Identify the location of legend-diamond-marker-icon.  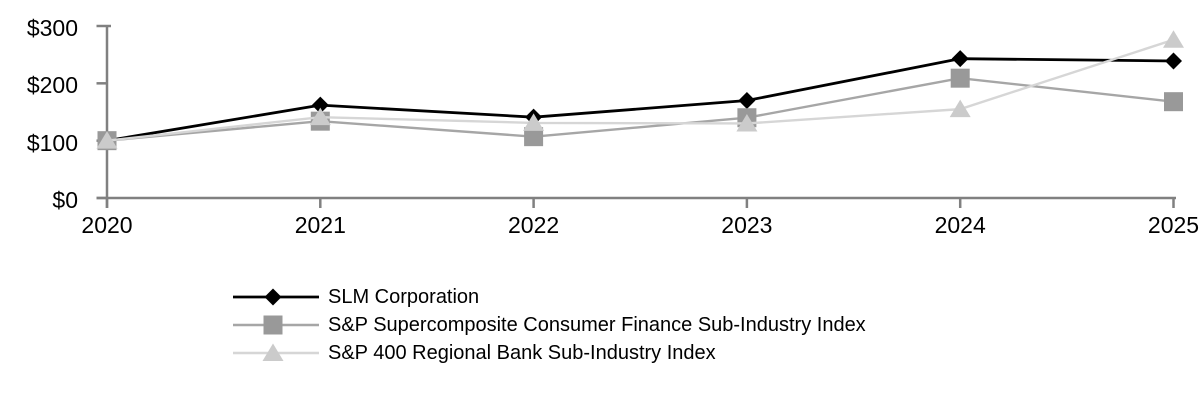
(276, 297).